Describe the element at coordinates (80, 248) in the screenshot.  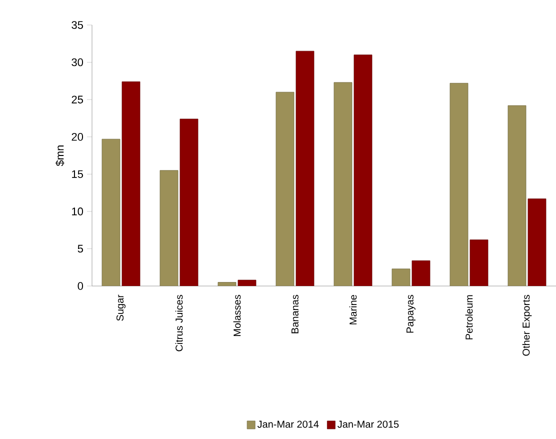
I see `y-tick-label: 5` at that location.